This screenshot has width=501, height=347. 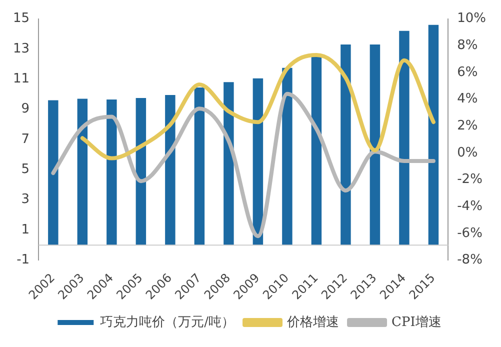 I want to click on y-tick-label: 5, so click(x=25, y=170).